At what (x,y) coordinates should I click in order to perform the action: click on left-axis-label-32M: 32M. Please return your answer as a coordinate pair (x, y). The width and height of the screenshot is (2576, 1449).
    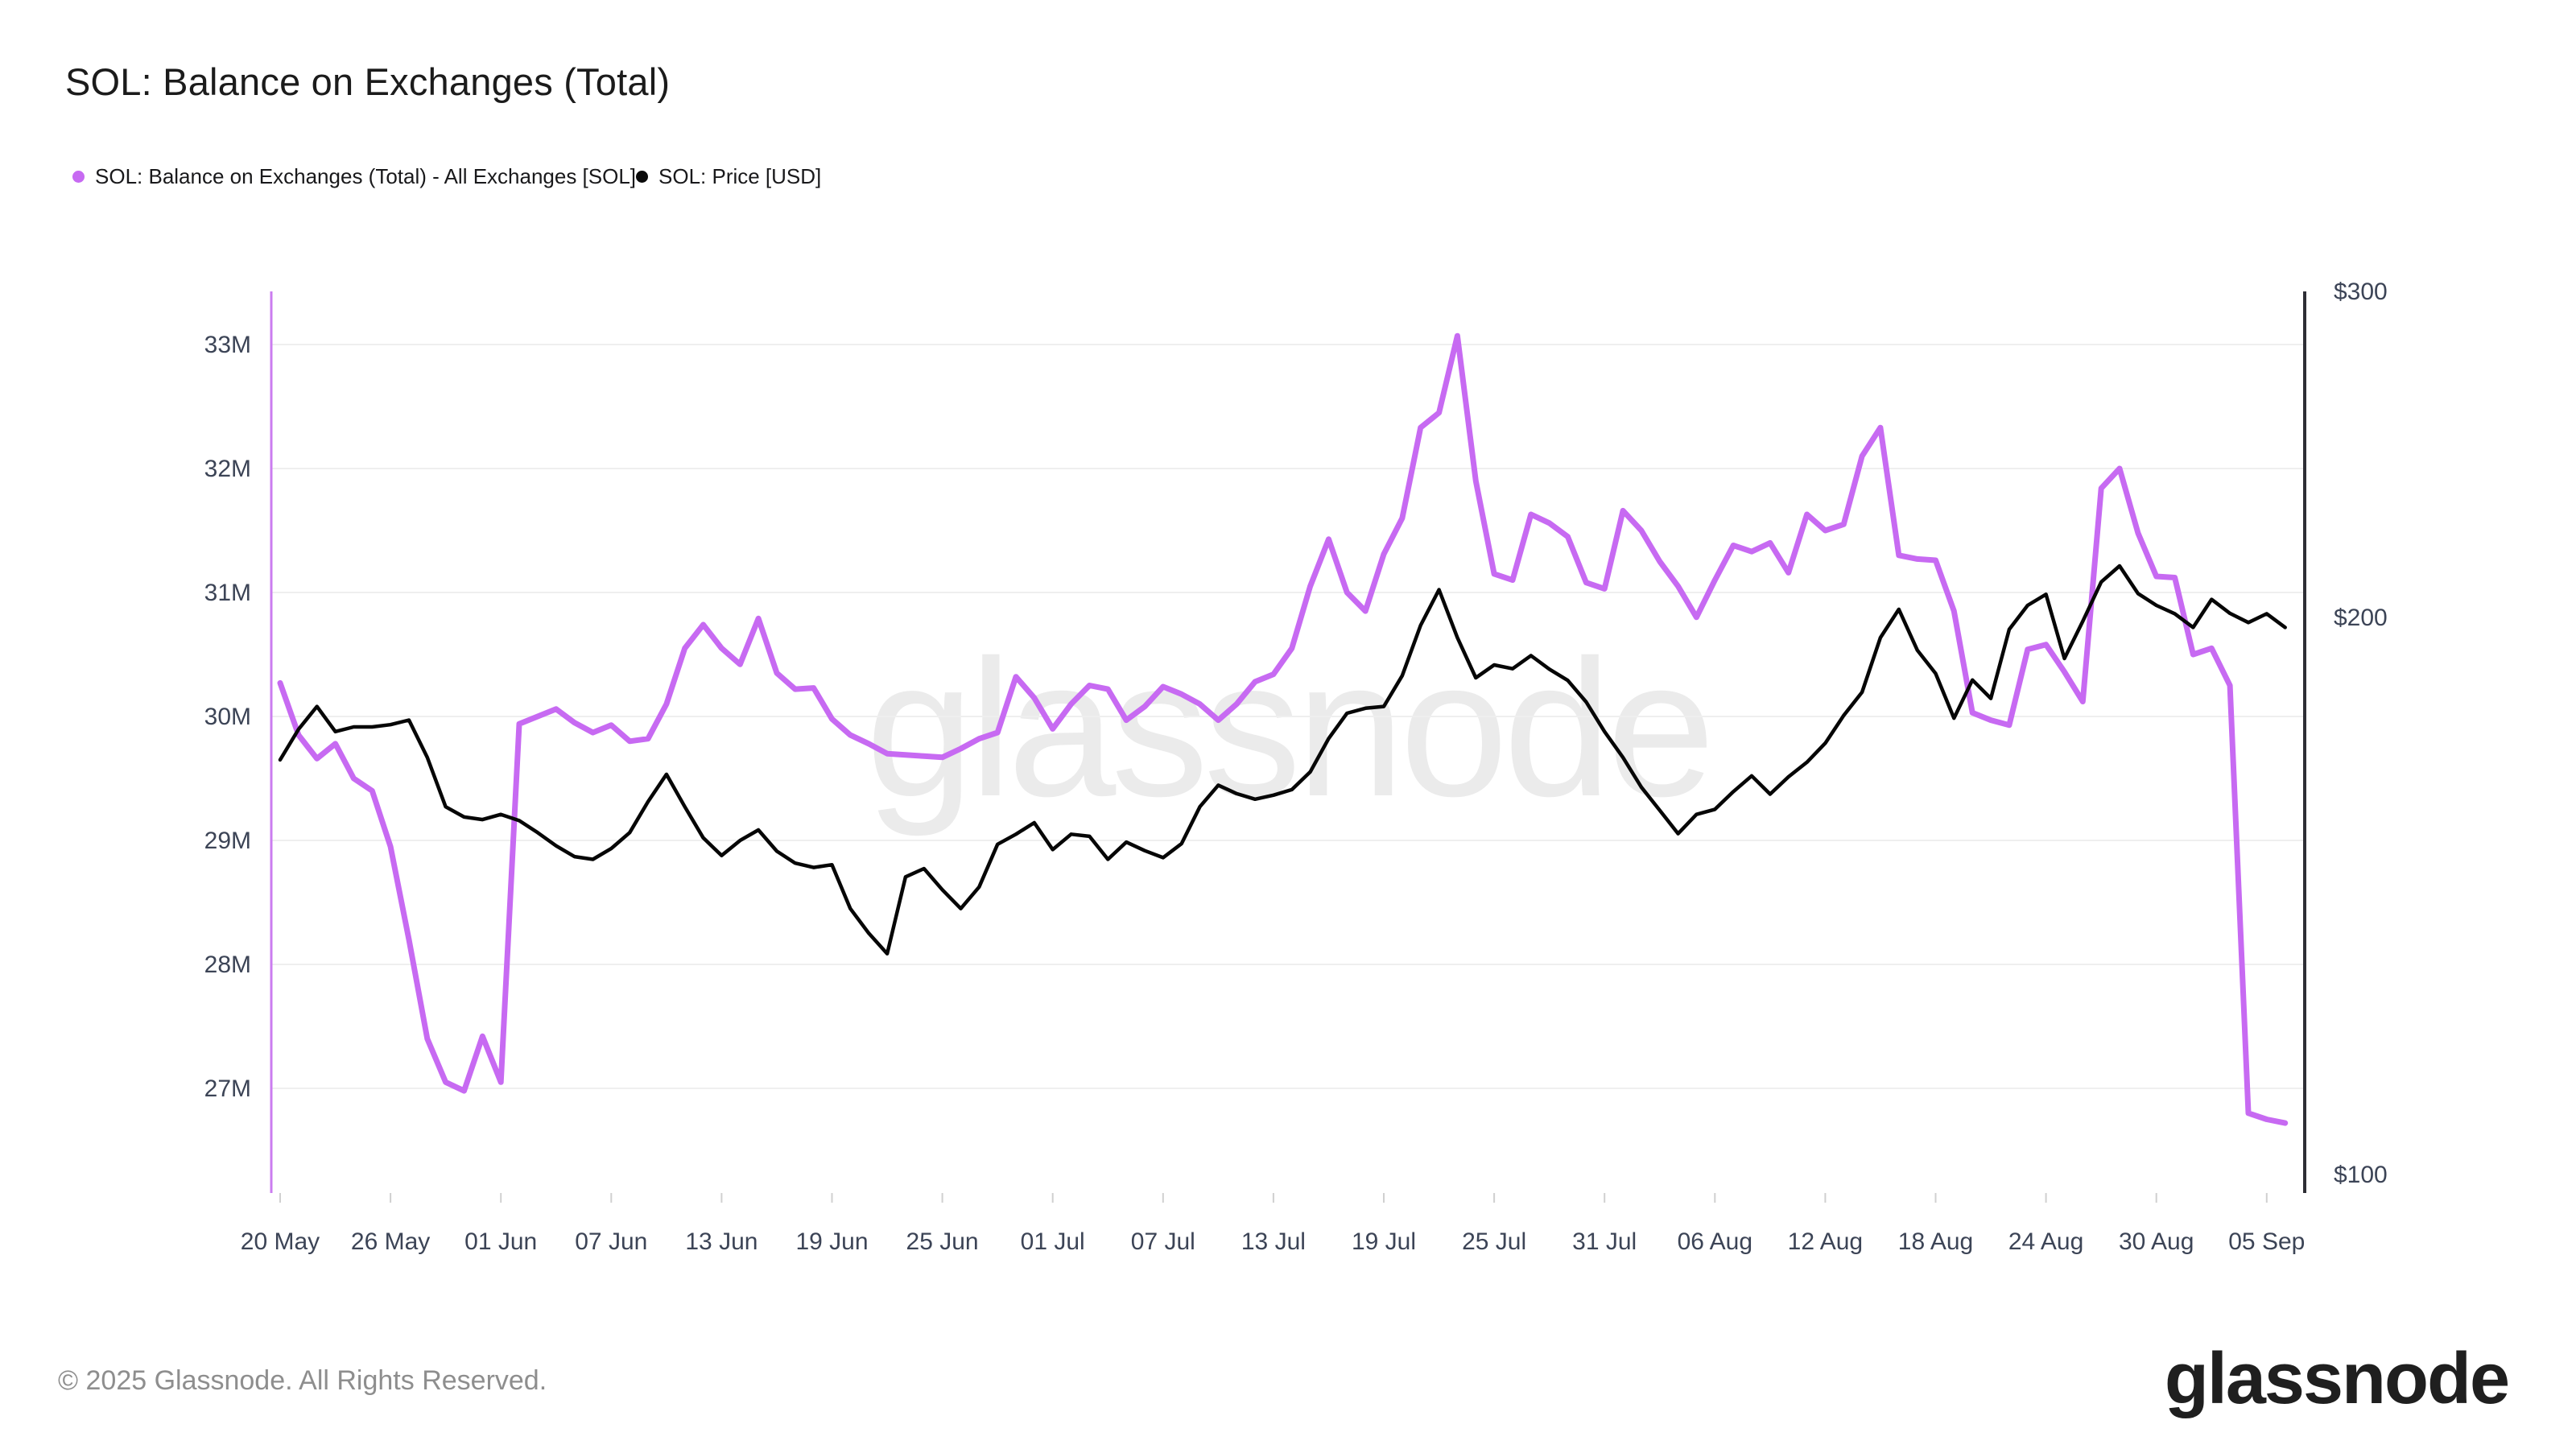
    Looking at the image, I should click on (227, 469).